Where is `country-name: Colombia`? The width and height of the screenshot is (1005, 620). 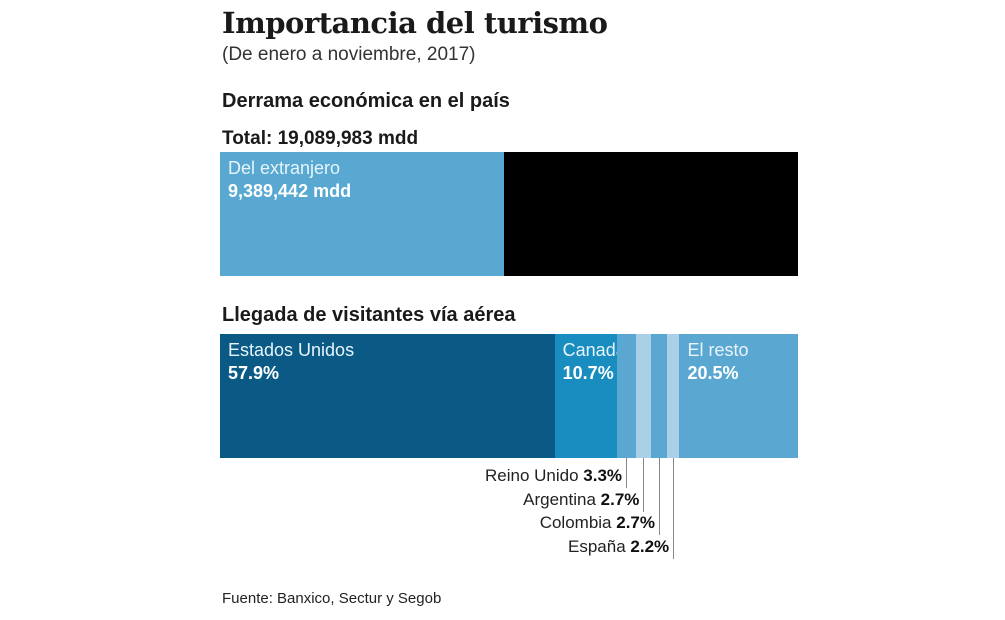 country-name: Colombia is located at coordinates (578, 522).